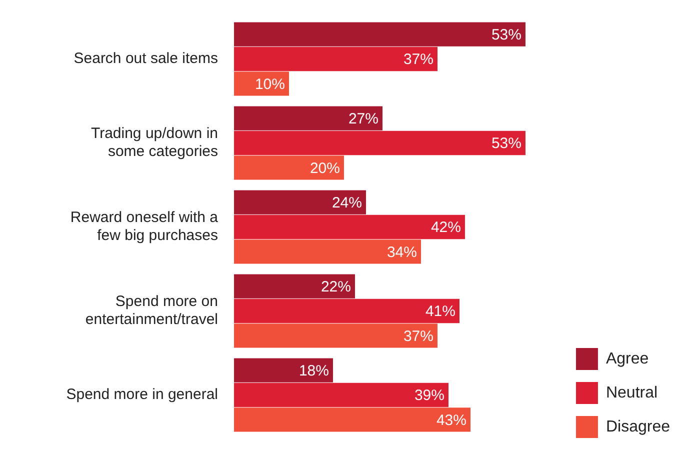 The height and width of the screenshot is (454, 688). I want to click on data-label: 39%, so click(429, 395).